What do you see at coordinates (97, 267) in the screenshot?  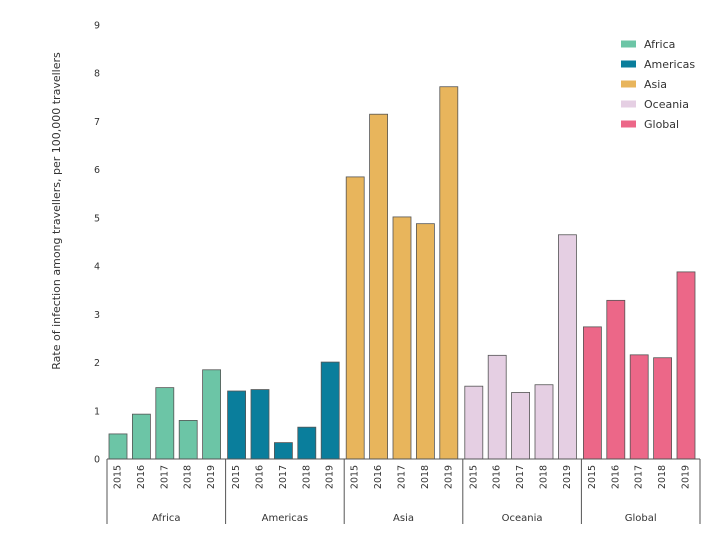 I see `y-tick-label: 4` at bounding box center [97, 267].